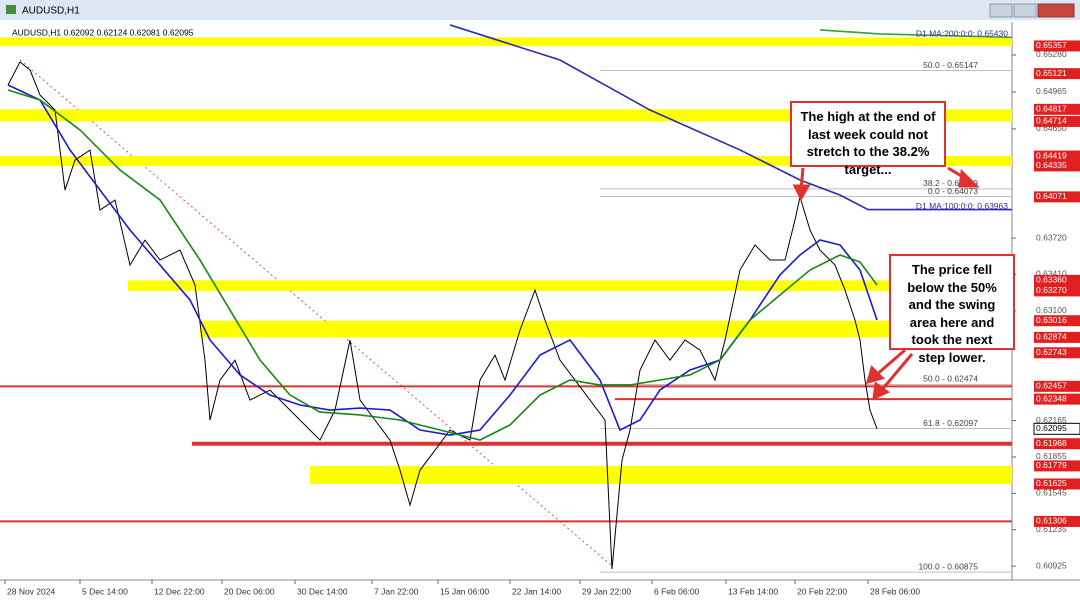  Describe the element at coordinates (1051, 521) in the screenshot. I see `level-label: 0.61306` at that location.